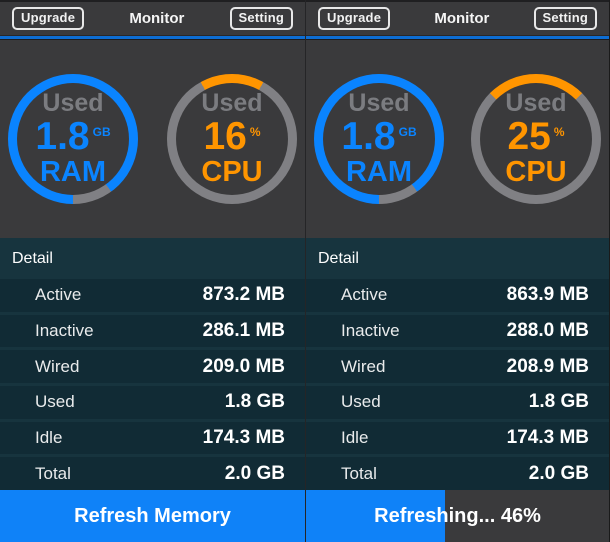  I want to click on refresh-memory-button: Refresh Memory, so click(152, 516).